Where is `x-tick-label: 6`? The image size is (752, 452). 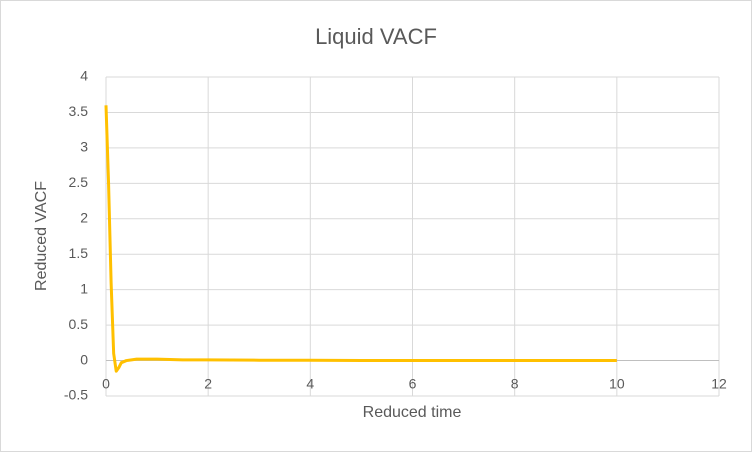
x-tick-label: 6 is located at coordinates (413, 384).